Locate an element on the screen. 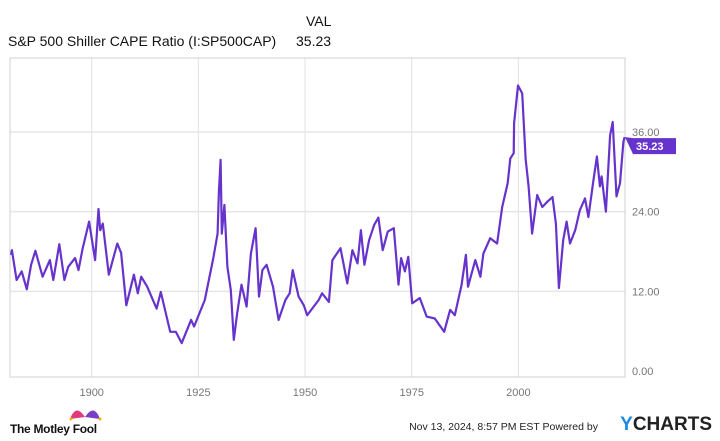 This screenshot has width=720, height=441. ycharts-logo-y: Y is located at coordinates (626, 424).